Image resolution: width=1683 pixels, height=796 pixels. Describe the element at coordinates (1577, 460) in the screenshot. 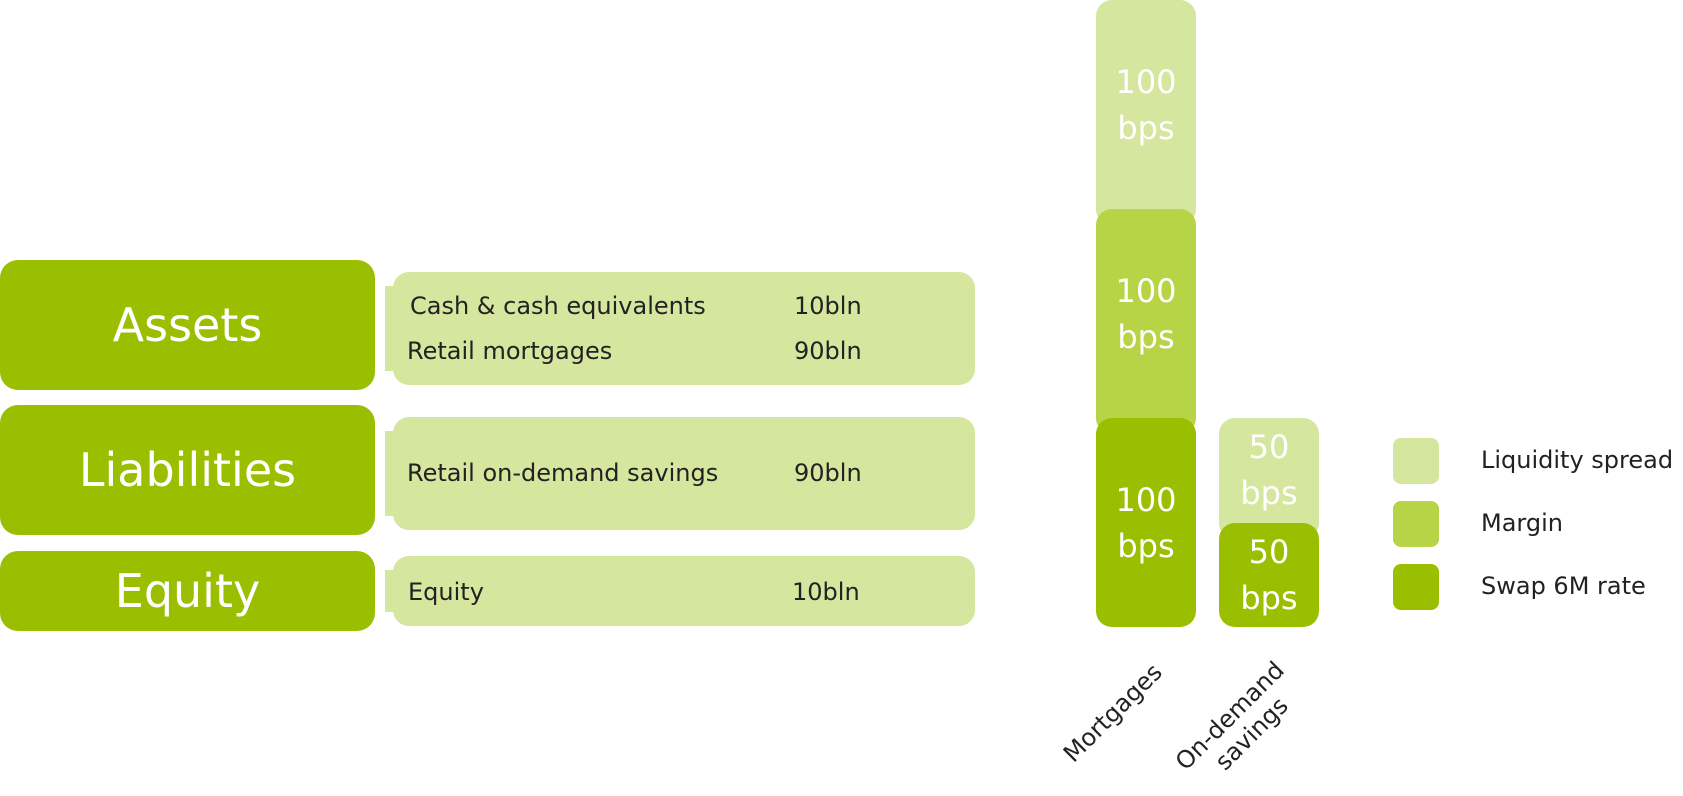

I see `legend-label-liquidity-spread: Liquidity spread` at that location.